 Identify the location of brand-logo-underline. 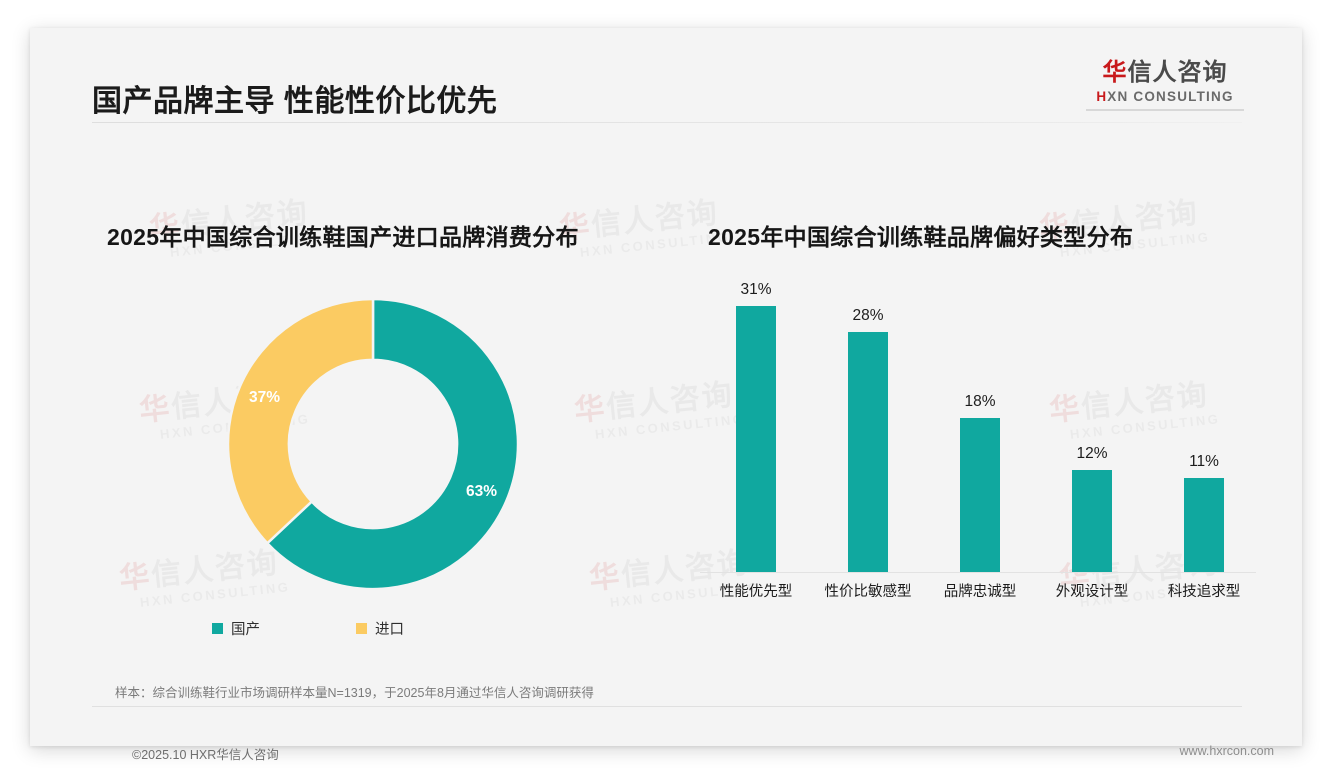
(1165, 109).